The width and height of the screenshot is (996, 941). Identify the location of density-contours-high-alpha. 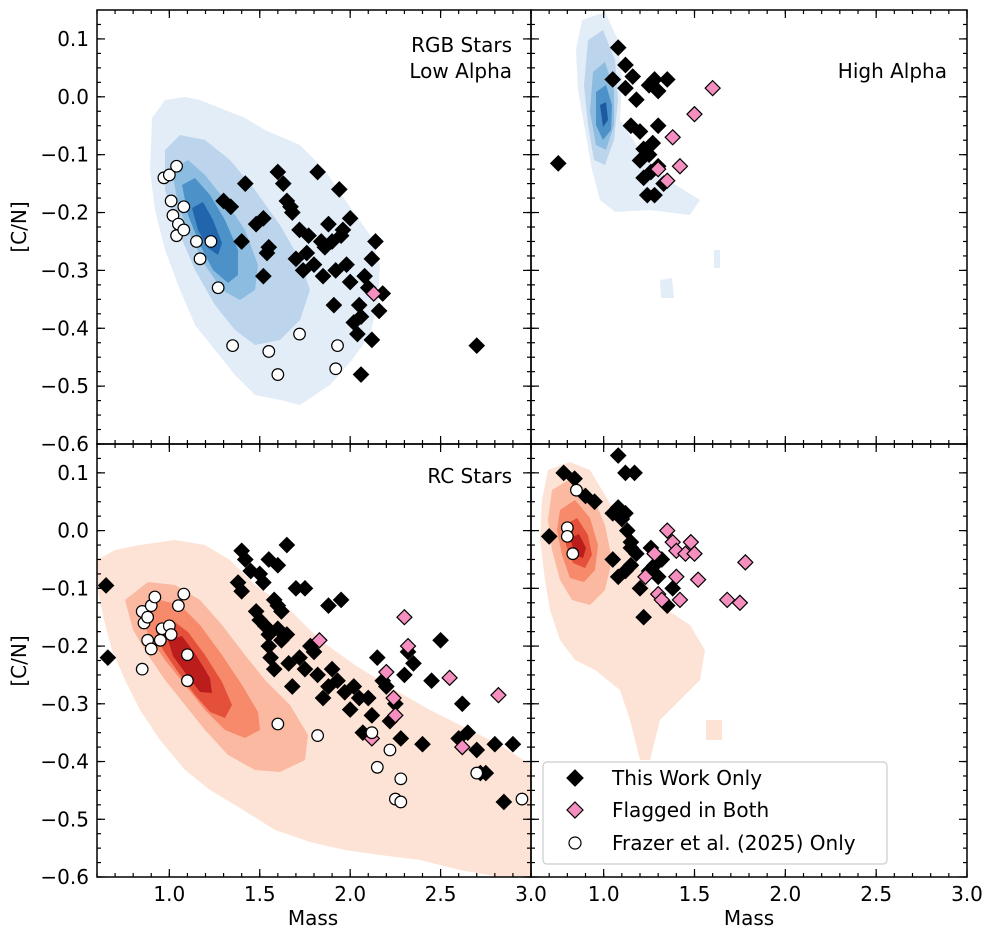
(648, 155).